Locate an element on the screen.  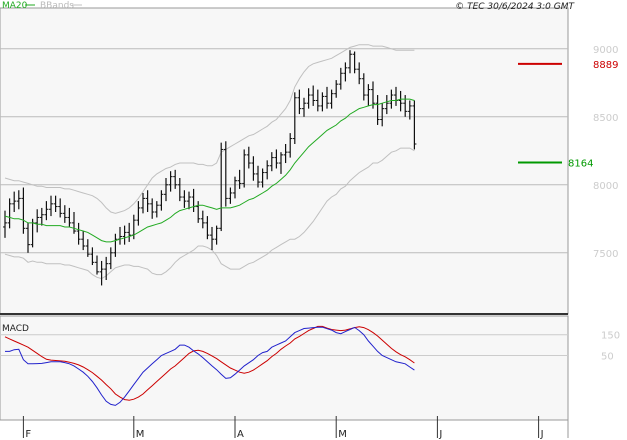
macd-signal-line is located at coordinates (209, 363).